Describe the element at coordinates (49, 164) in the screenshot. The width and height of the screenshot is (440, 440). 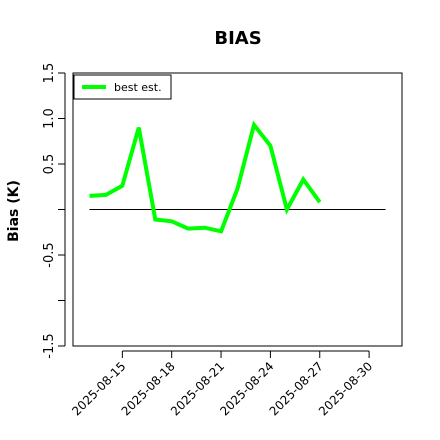
I see `y-tick-label: 0.5` at that location.